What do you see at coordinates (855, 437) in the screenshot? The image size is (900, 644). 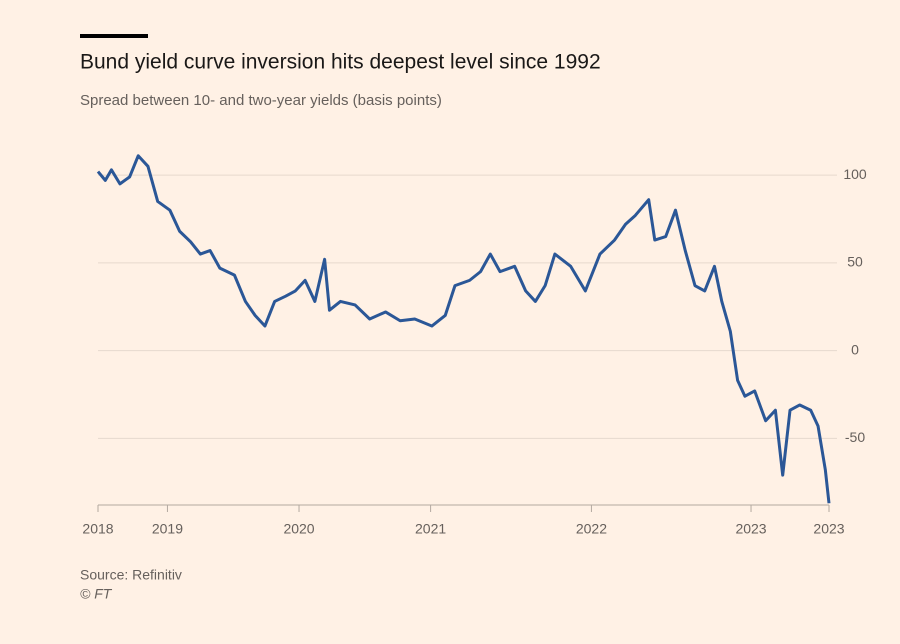 I see `y-tick-label: -50` at bounding box center [855, 437].